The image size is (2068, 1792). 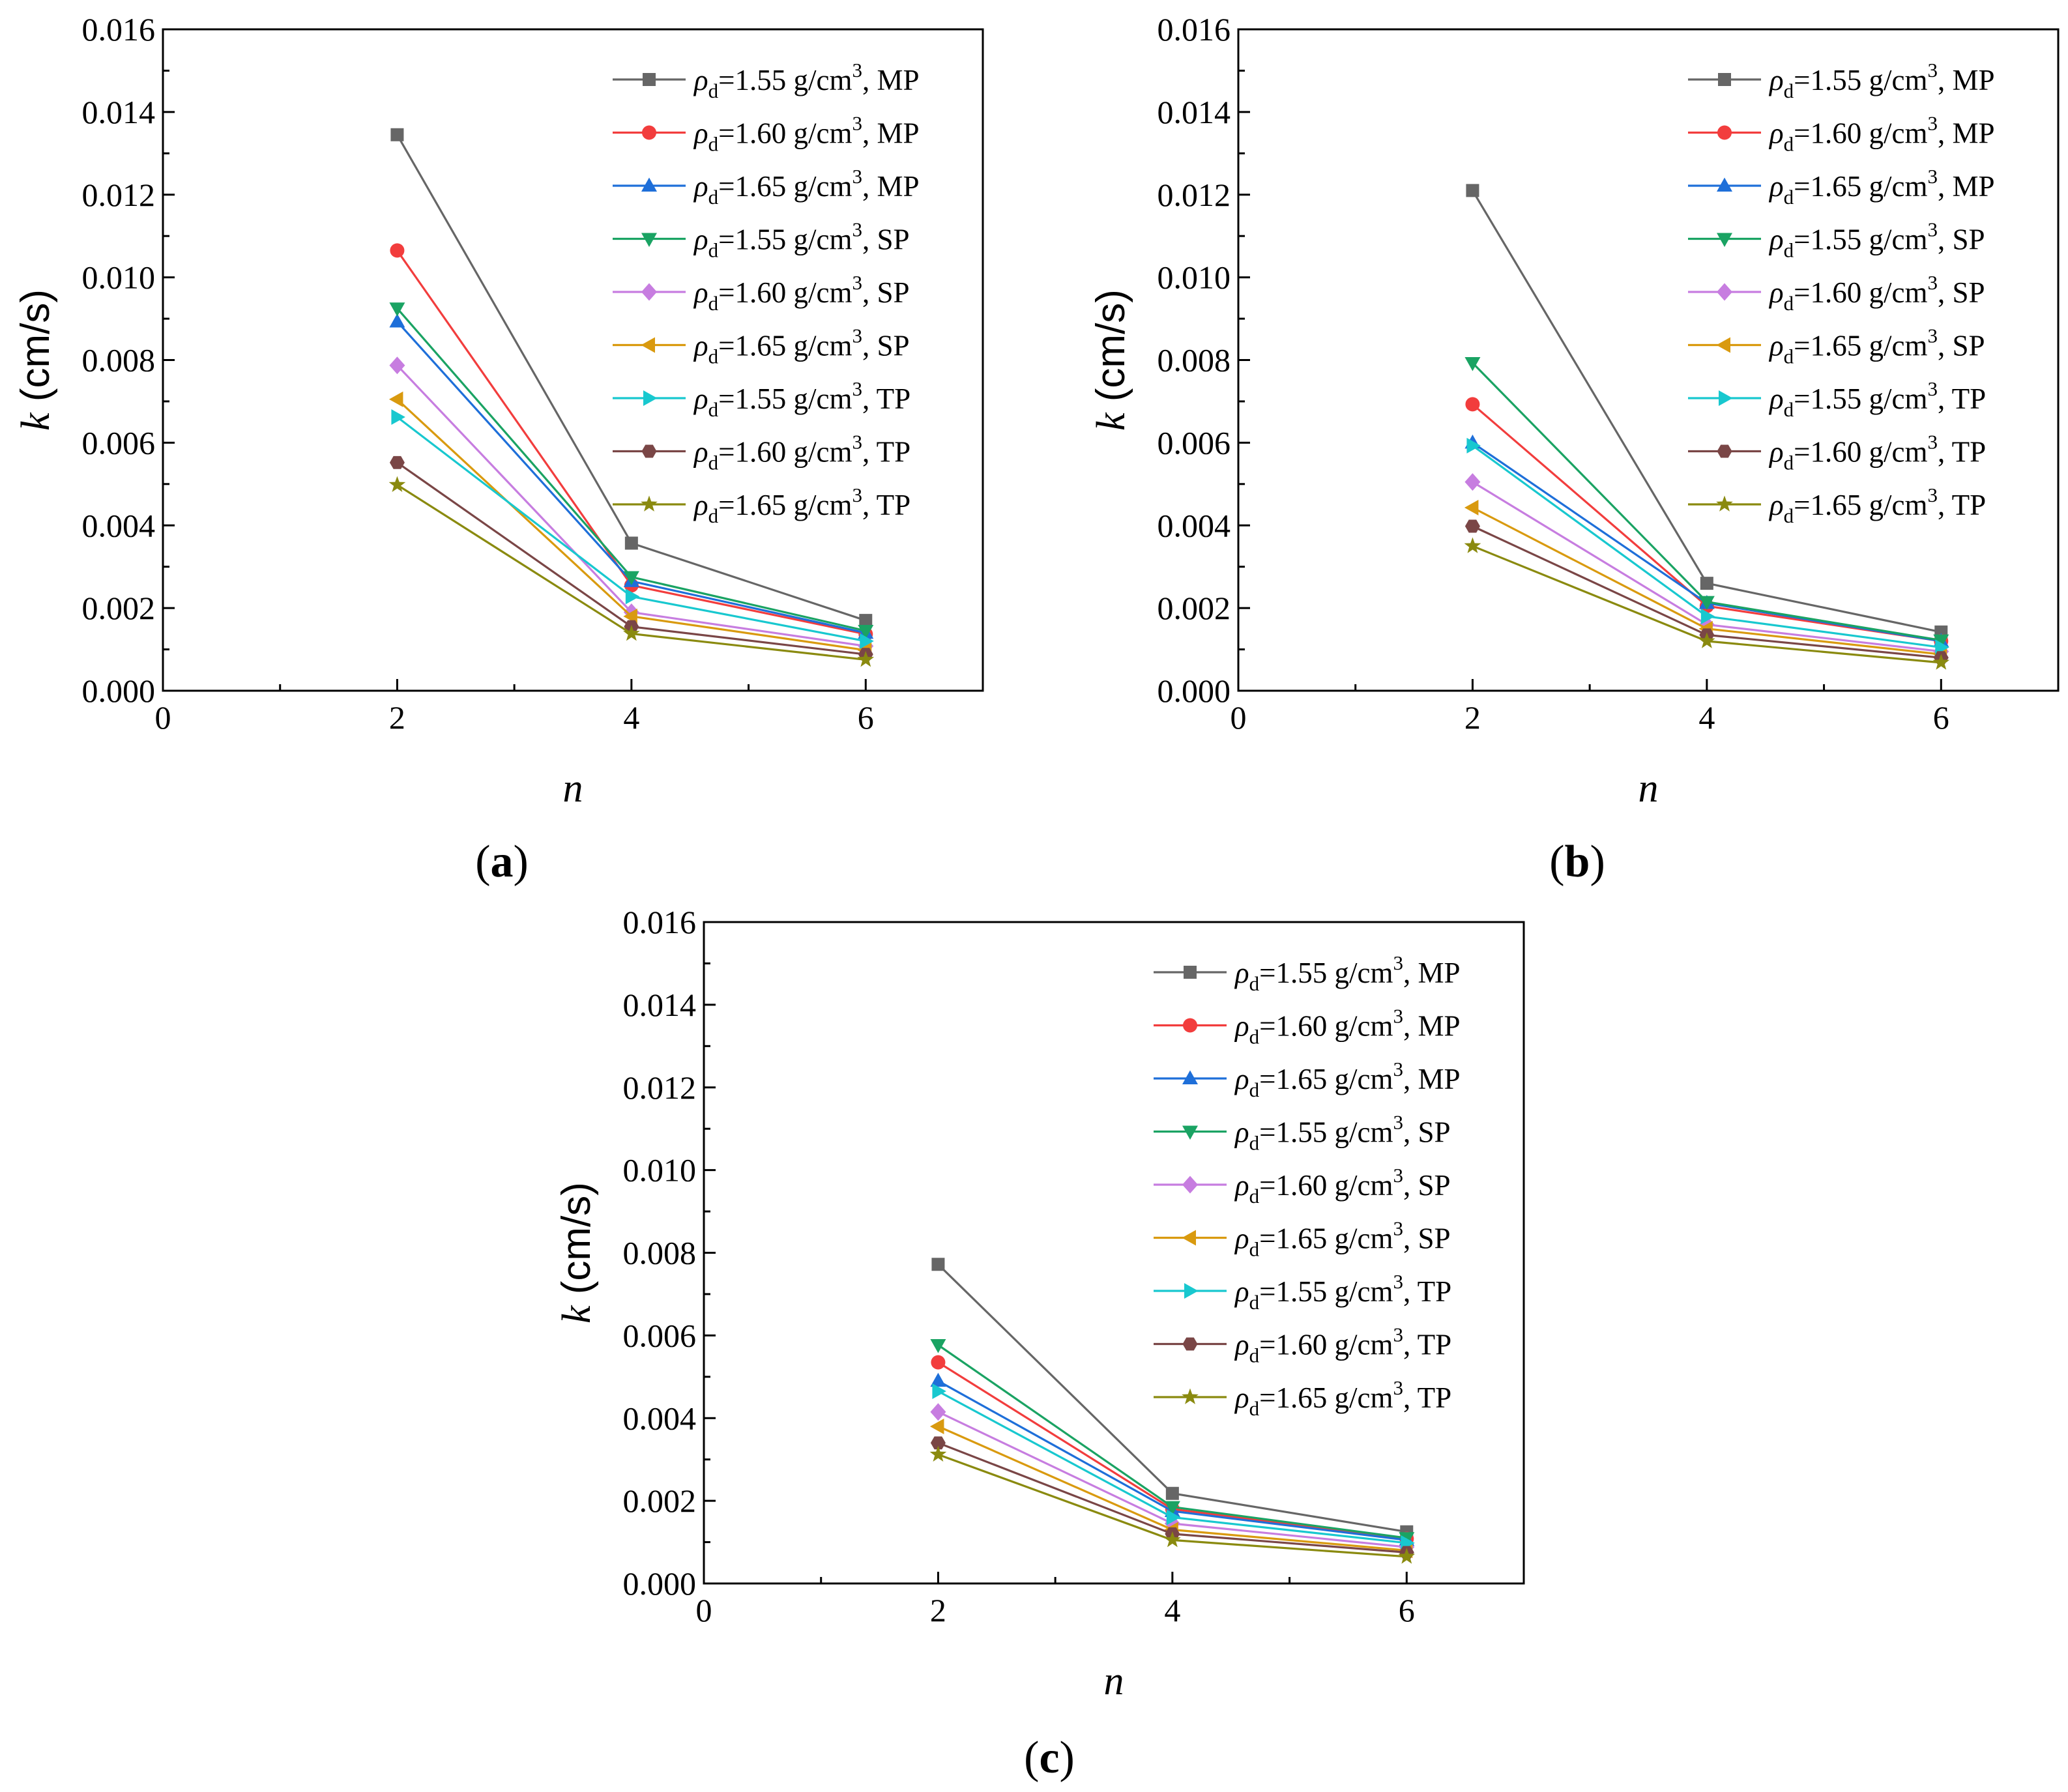 What do you see at coordinates (801, 452) in the screenshot?
I see `legend-label: ρd=1.60 g/cm3, TP` at bounding box center [801, 452].